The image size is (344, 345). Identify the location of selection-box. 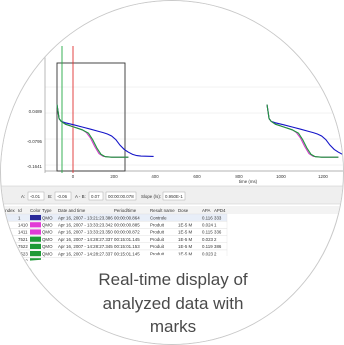
(91, 117).